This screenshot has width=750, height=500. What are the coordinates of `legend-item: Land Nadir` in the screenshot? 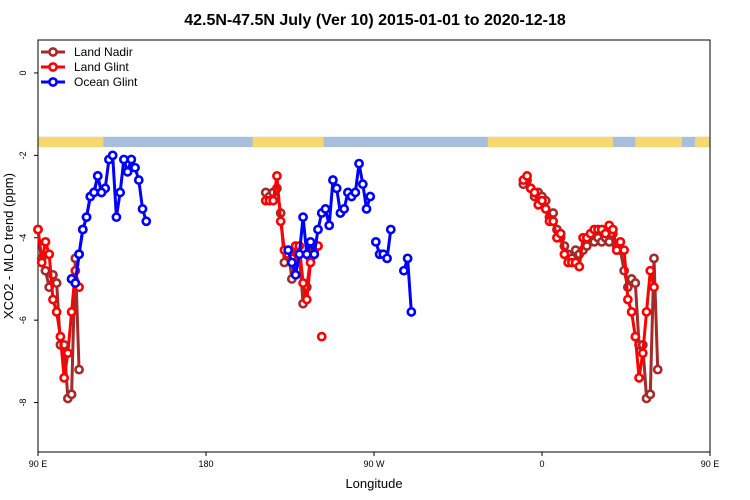 It's located at (87, 52).